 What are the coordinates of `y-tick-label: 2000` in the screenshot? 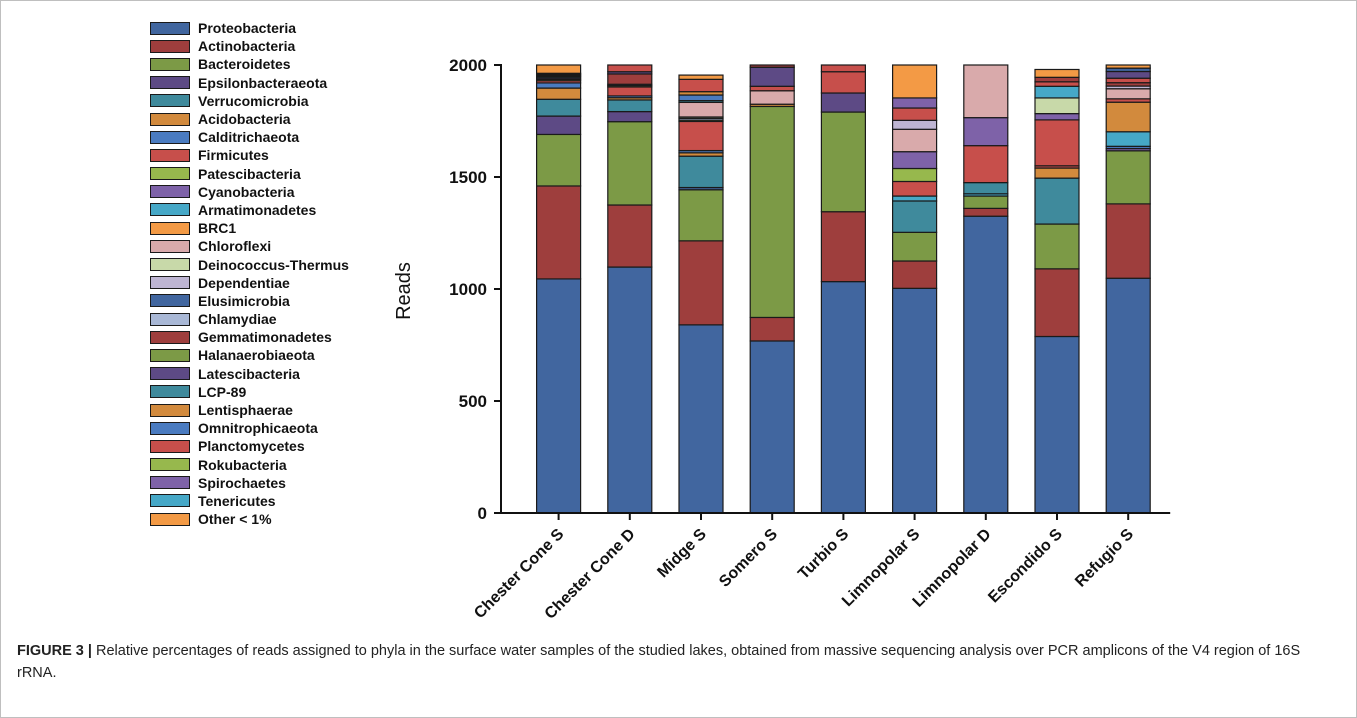 It's located at (468, 65).